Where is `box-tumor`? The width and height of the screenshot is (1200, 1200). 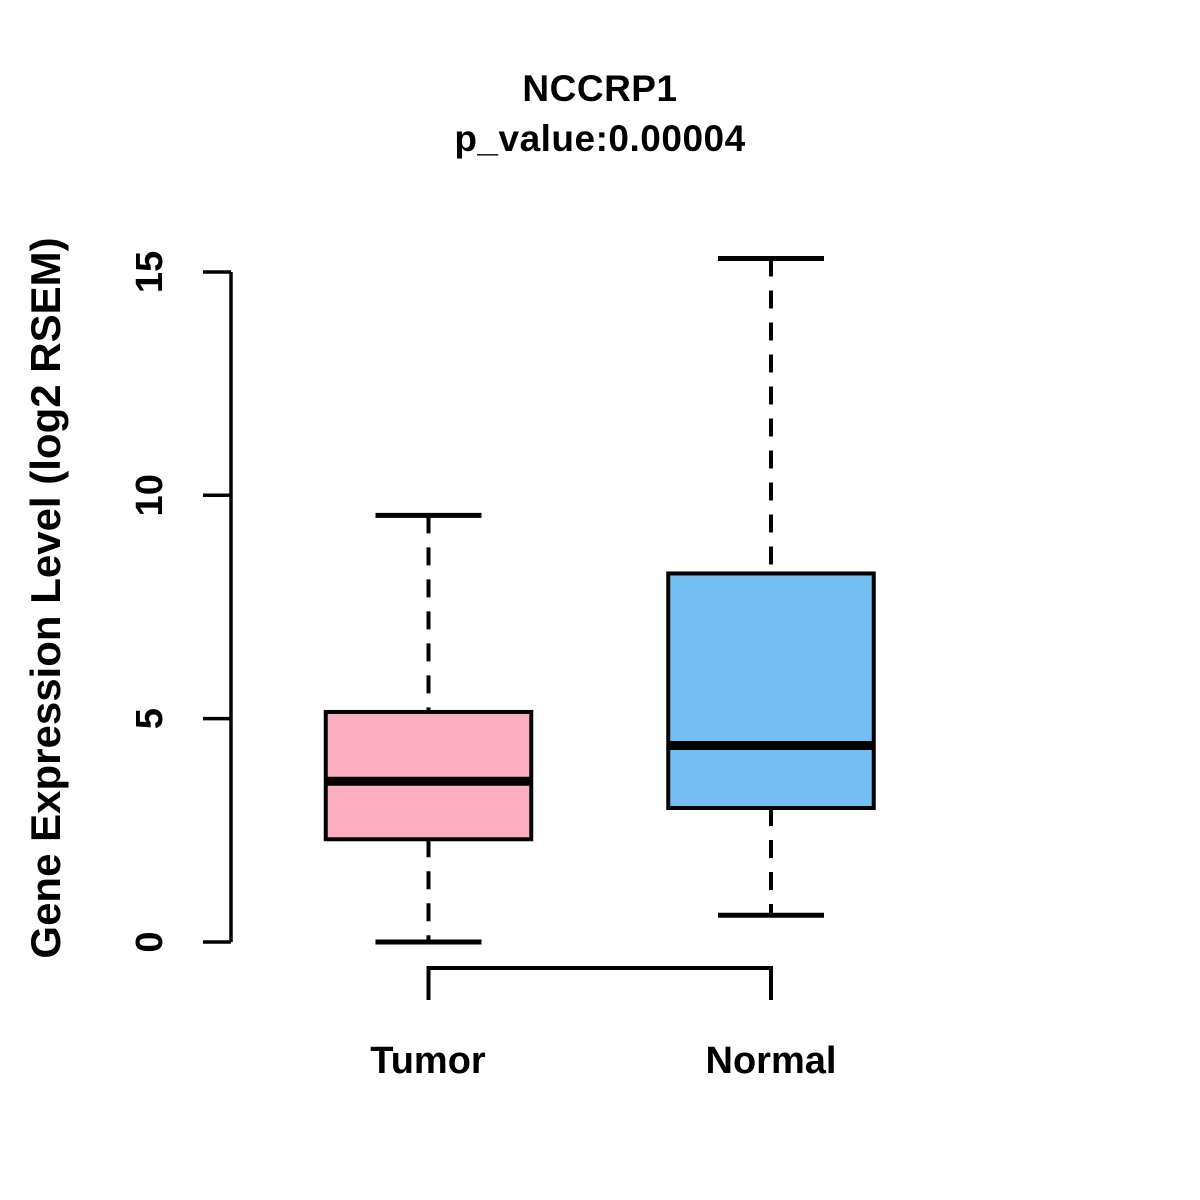
box-tumor is located at coordinates (428, 775).